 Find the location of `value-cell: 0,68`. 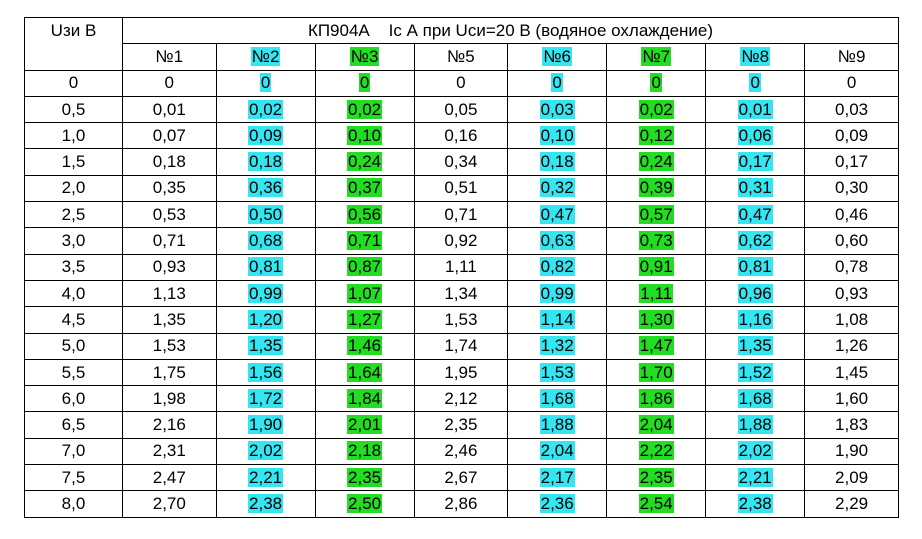

value-cell: 0,68 is located at coordinates (265, 241).